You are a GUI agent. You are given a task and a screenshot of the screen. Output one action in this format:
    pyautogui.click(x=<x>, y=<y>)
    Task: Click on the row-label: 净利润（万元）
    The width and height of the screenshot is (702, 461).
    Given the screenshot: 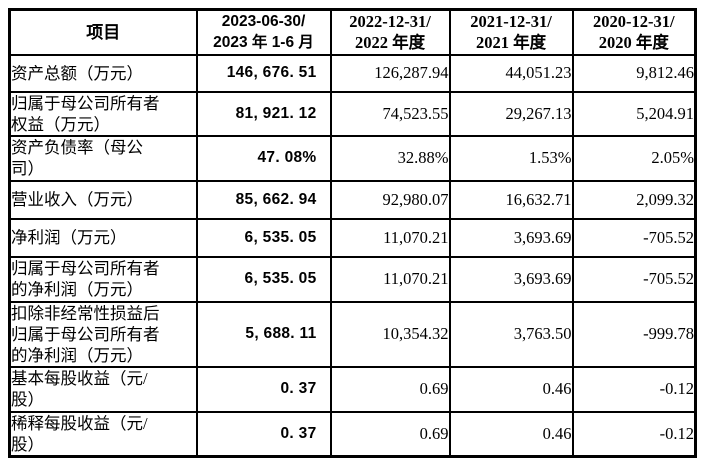 What is the action you would take?
    pyautogui.click(x=103, y=237)
    